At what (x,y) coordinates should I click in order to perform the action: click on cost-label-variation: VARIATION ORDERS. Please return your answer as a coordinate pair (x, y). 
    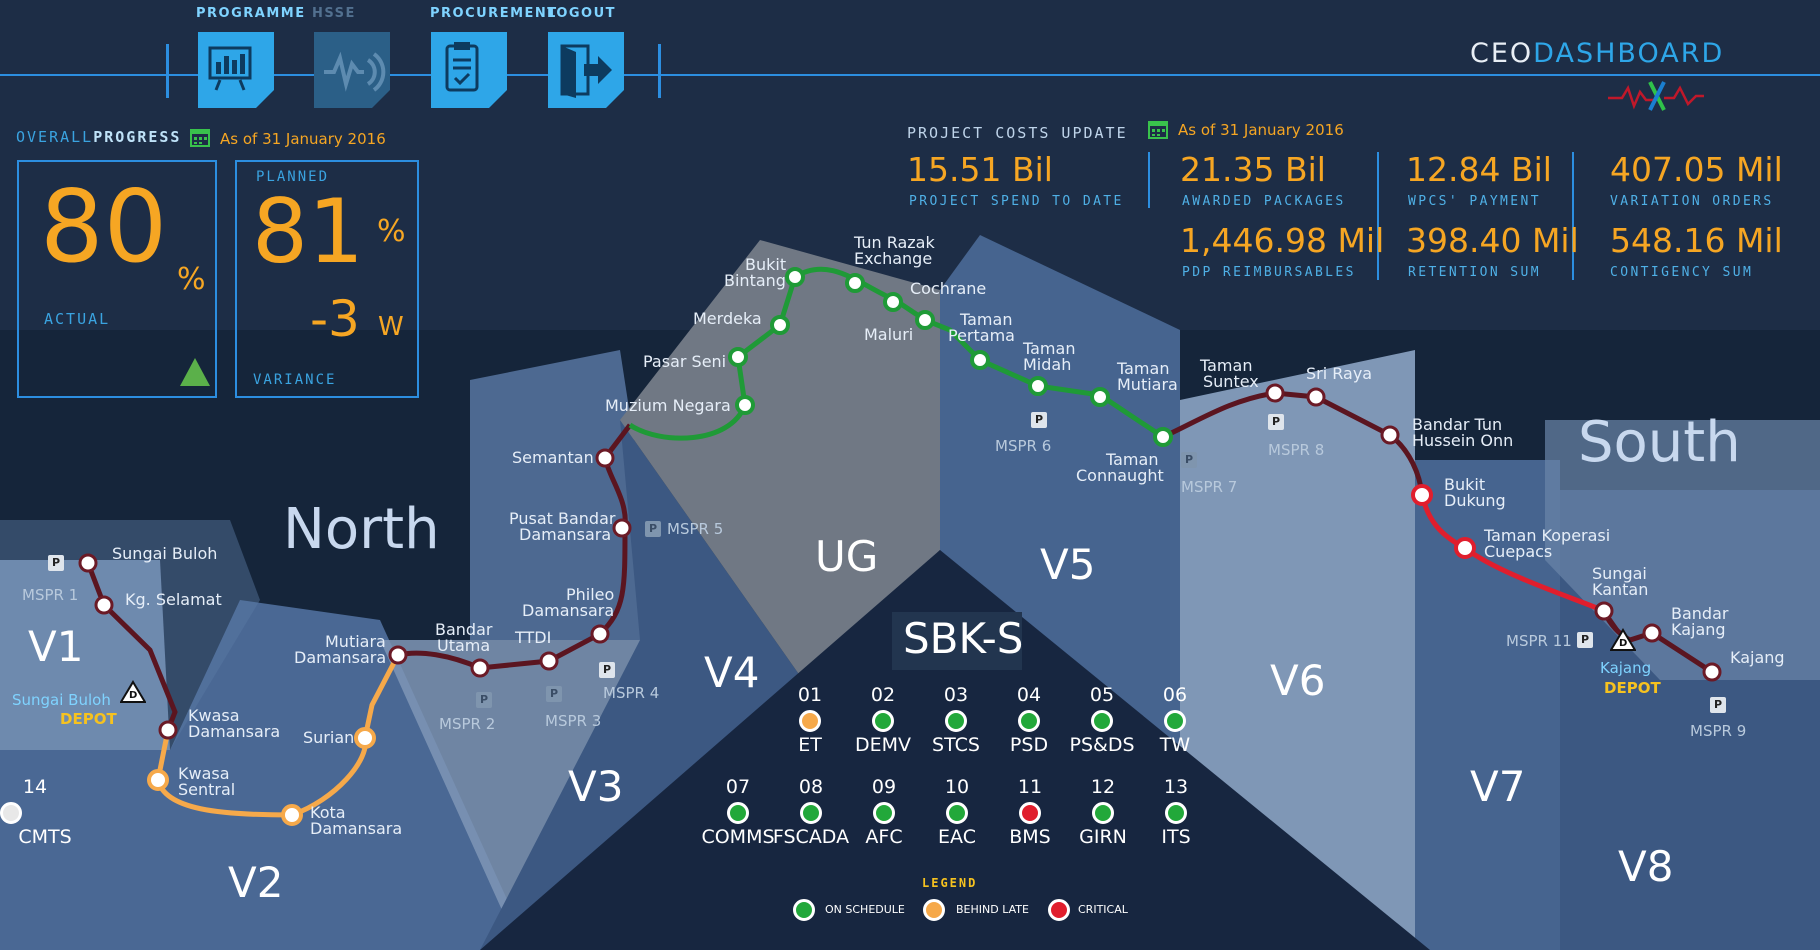
    Looking at the image, I should click on (1692, 201).